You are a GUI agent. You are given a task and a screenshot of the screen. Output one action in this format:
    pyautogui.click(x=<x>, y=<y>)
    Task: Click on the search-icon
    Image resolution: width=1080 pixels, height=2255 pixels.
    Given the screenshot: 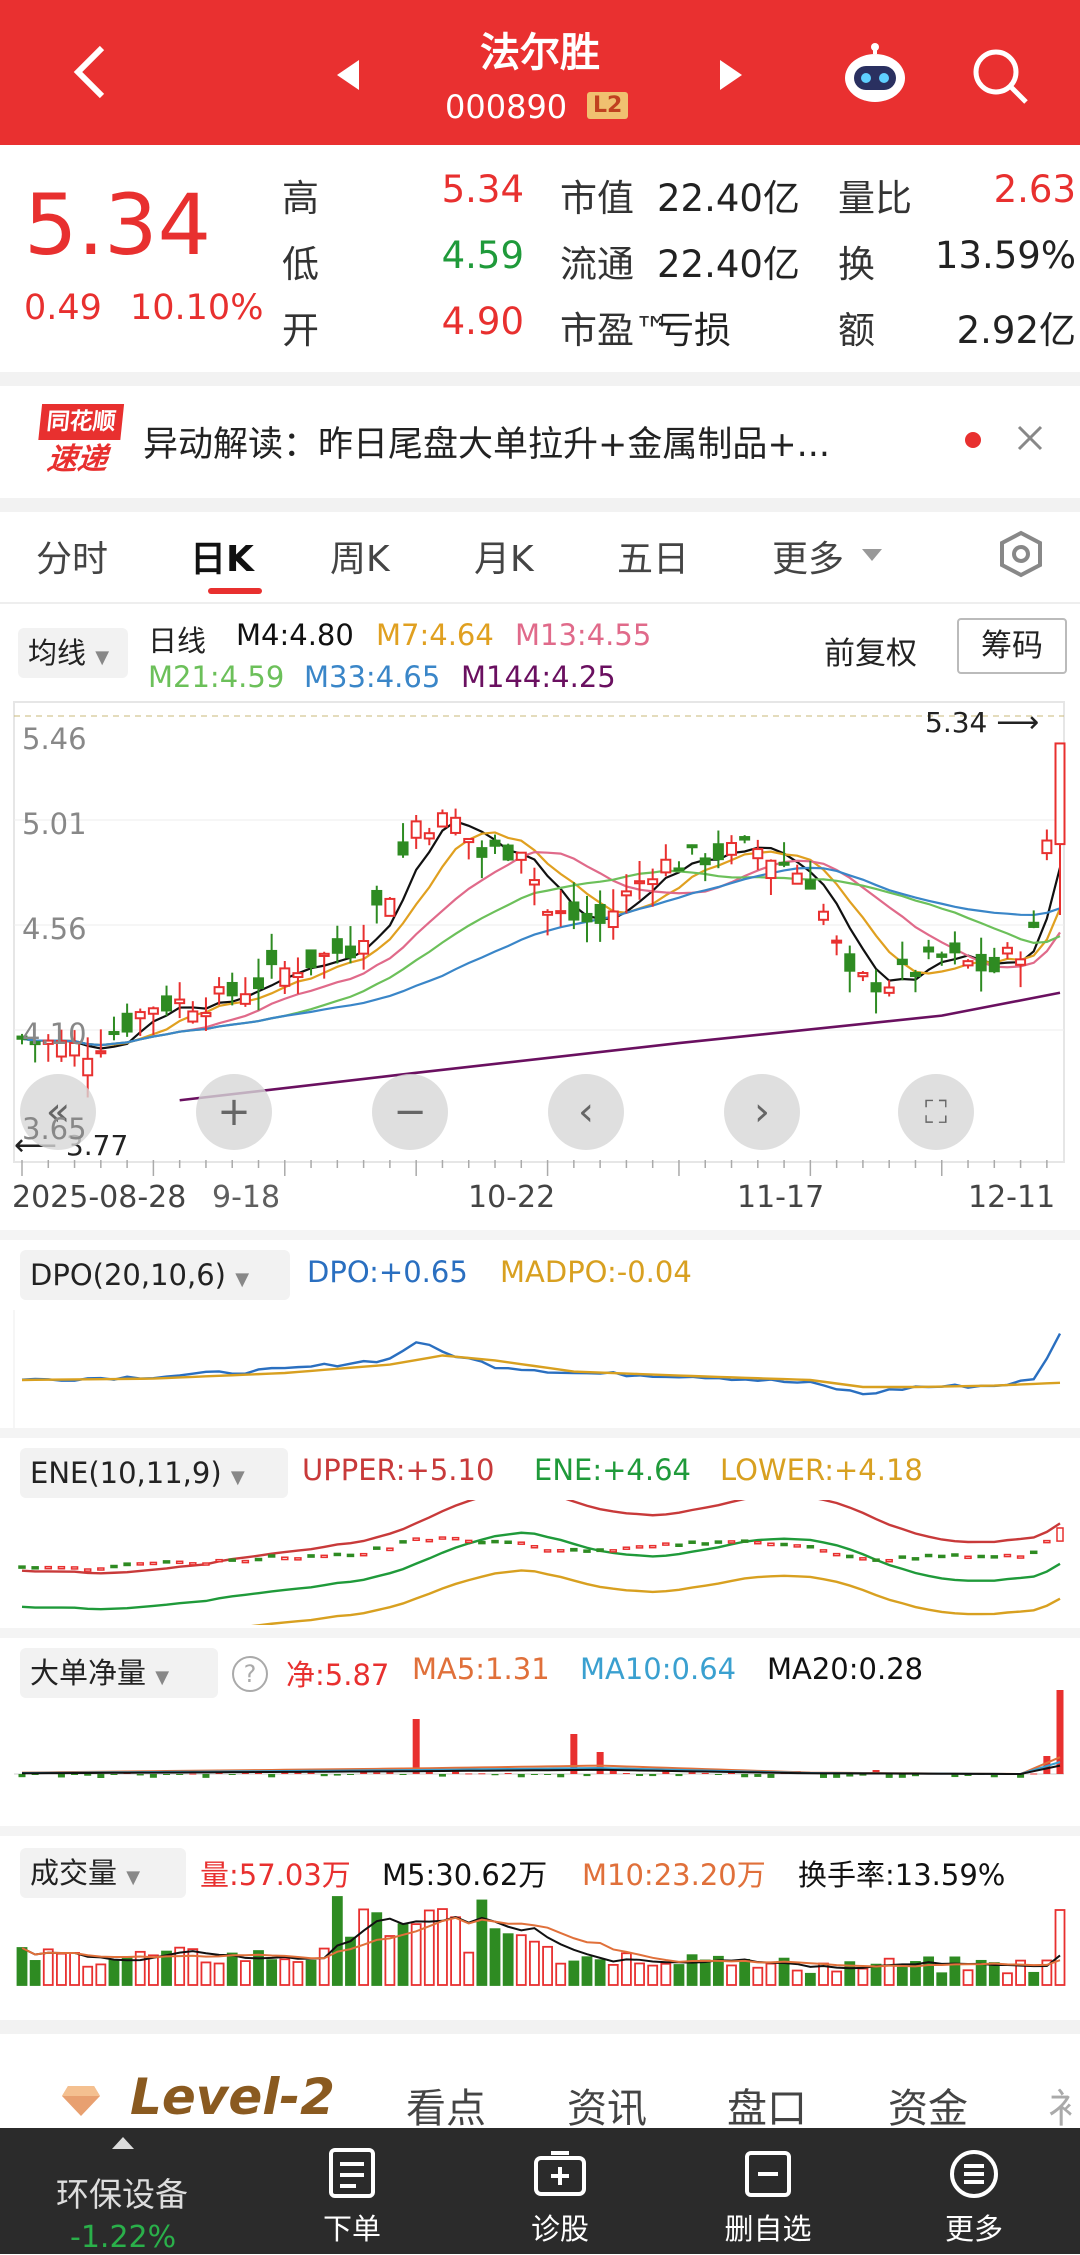 What is the action you would take?
    pyautogui.click(x=1000, y=78)
    